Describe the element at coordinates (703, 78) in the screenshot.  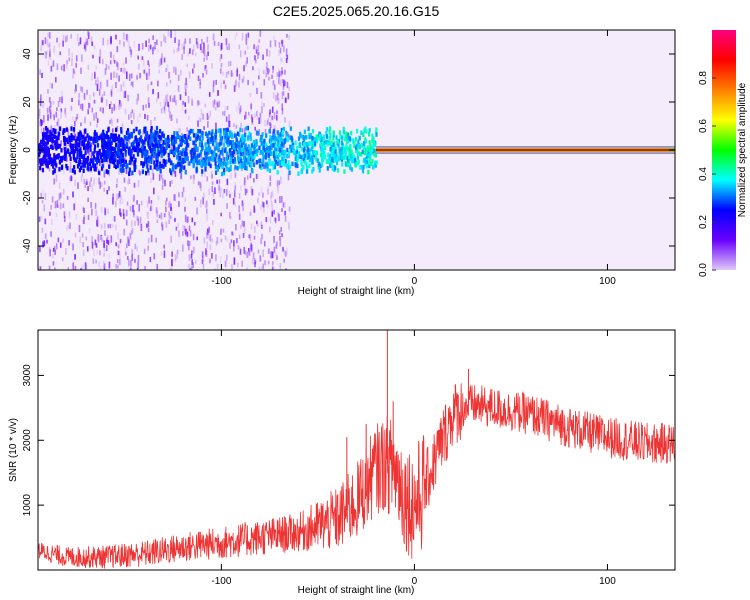
I see `colorbar-tick-label: 0.8` at that location.